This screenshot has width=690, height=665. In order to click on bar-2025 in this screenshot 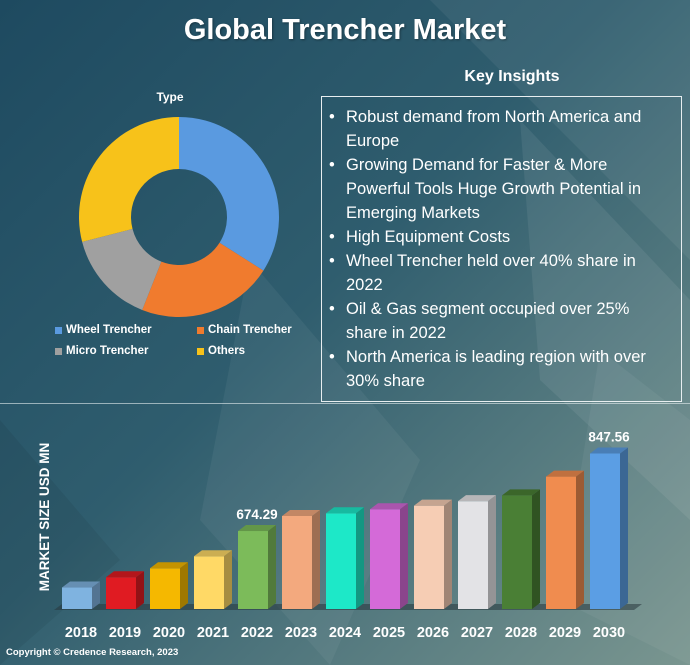, I will do `click(389, 556)`.